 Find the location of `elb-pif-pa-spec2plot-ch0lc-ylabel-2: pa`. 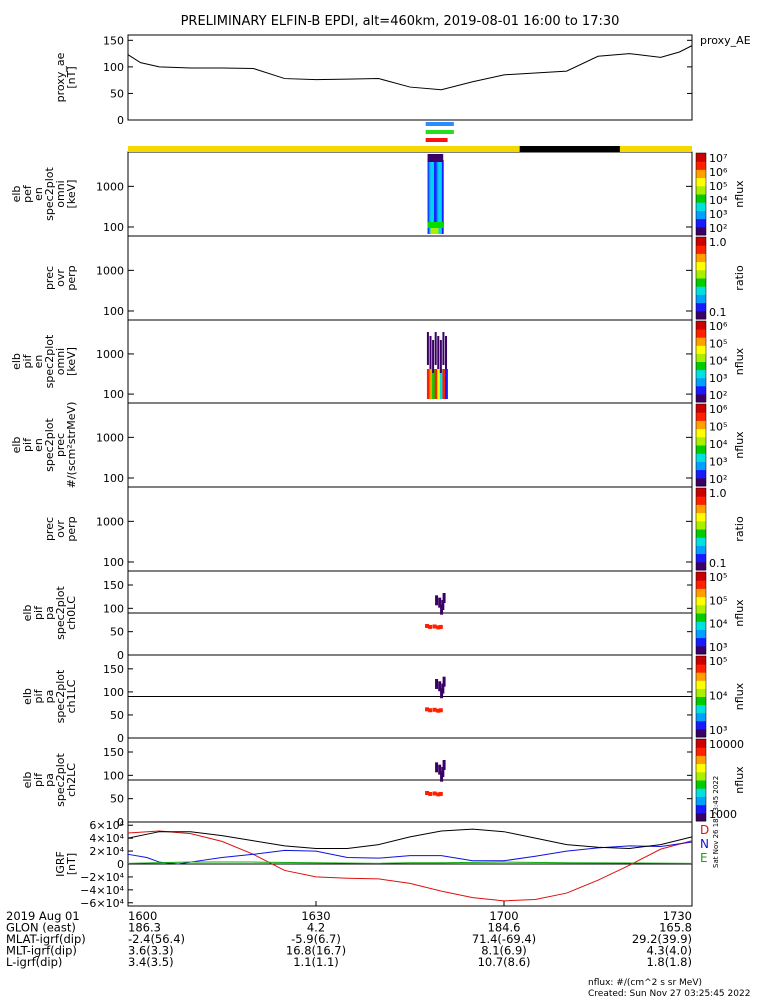

elb-pif-pa-spec2plot-ch0lc-ylabel-2: pa is located at coordinates (49, 613).